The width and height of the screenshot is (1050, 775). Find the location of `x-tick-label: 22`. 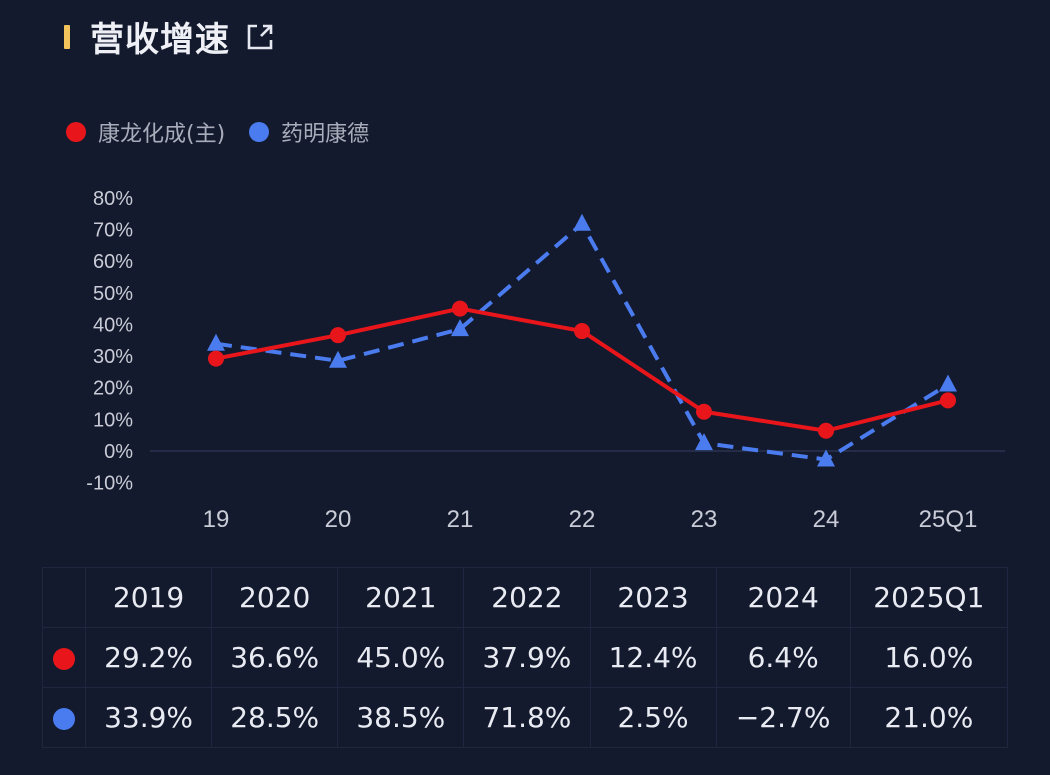

x-tick-label: 22 is located at coordinates (582, 519).